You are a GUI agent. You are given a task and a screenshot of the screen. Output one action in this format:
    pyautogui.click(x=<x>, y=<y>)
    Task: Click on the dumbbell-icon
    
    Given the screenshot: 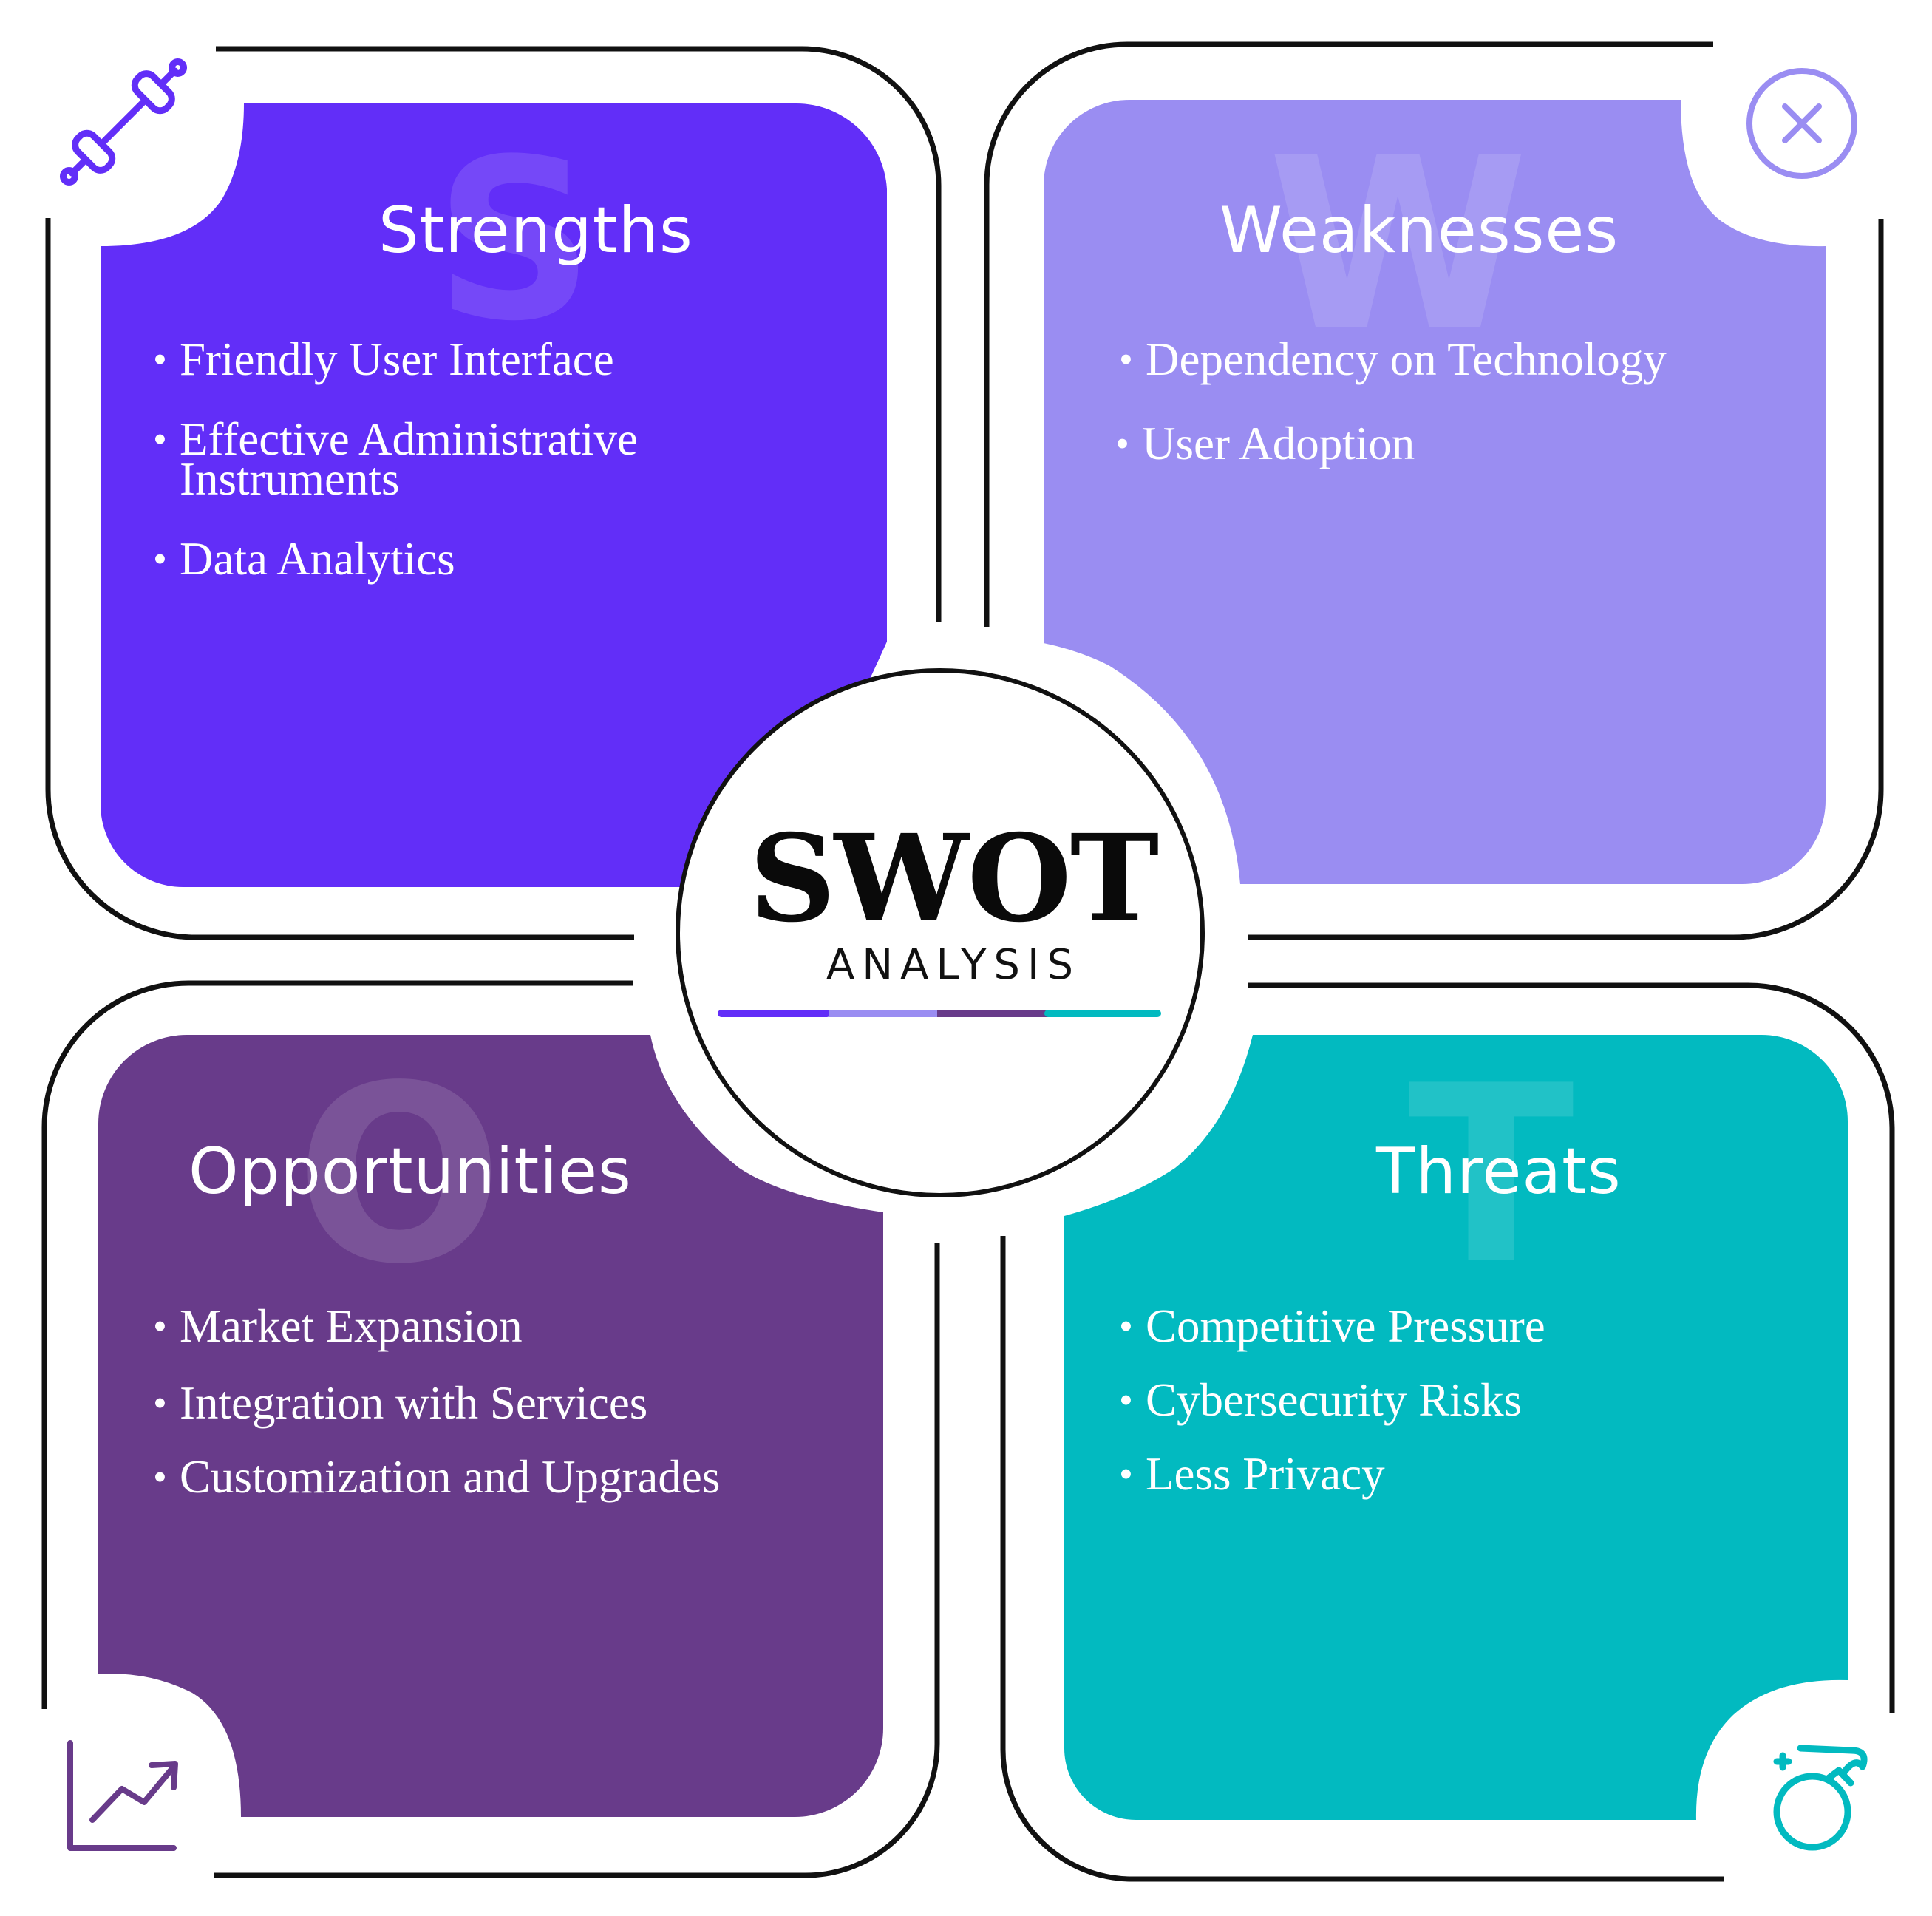 What is the action you would take?
    pyautogui.click(x=123, y=122)
    